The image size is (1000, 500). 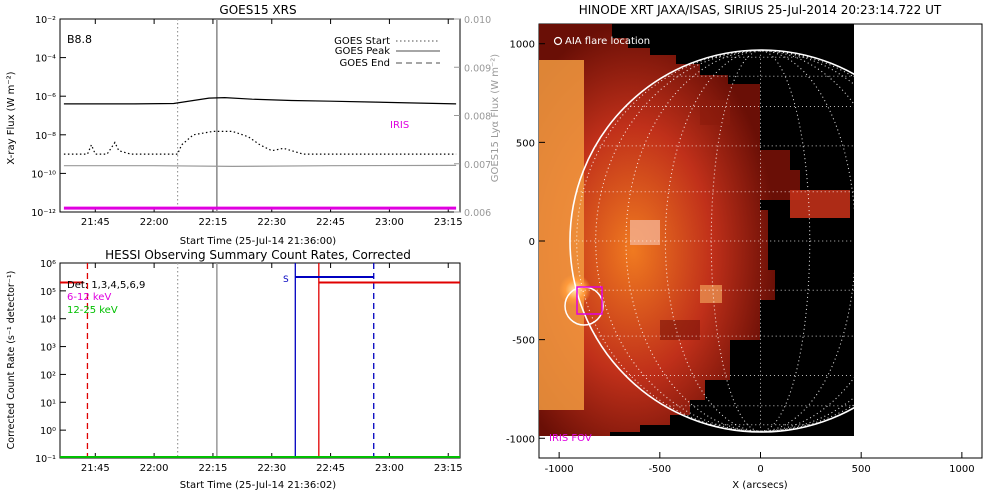 I want to click on goes-y2label: GOES15 Lyα Flux (W m⁻²), so click(x=495, y=118).